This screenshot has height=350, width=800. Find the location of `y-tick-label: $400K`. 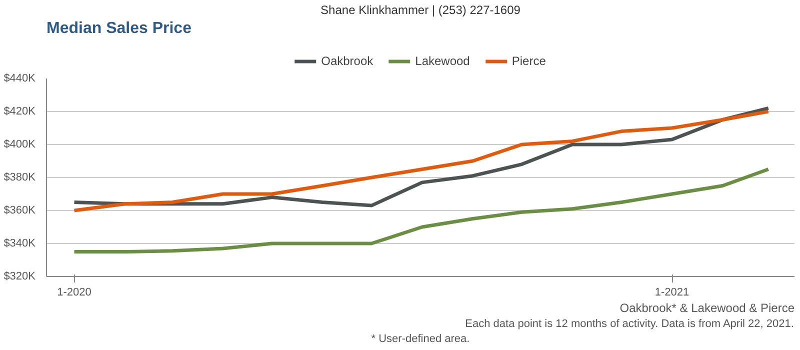

y-tick-label: $400K is located at coordinates (20, 144).